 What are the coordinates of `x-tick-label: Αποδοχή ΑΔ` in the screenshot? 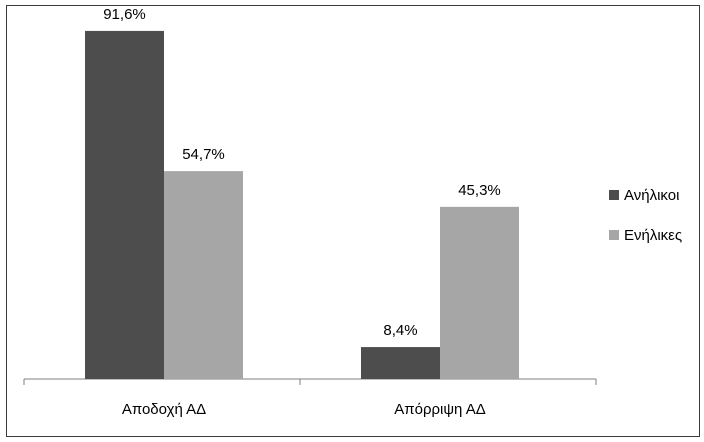 It's located at (164, 409).